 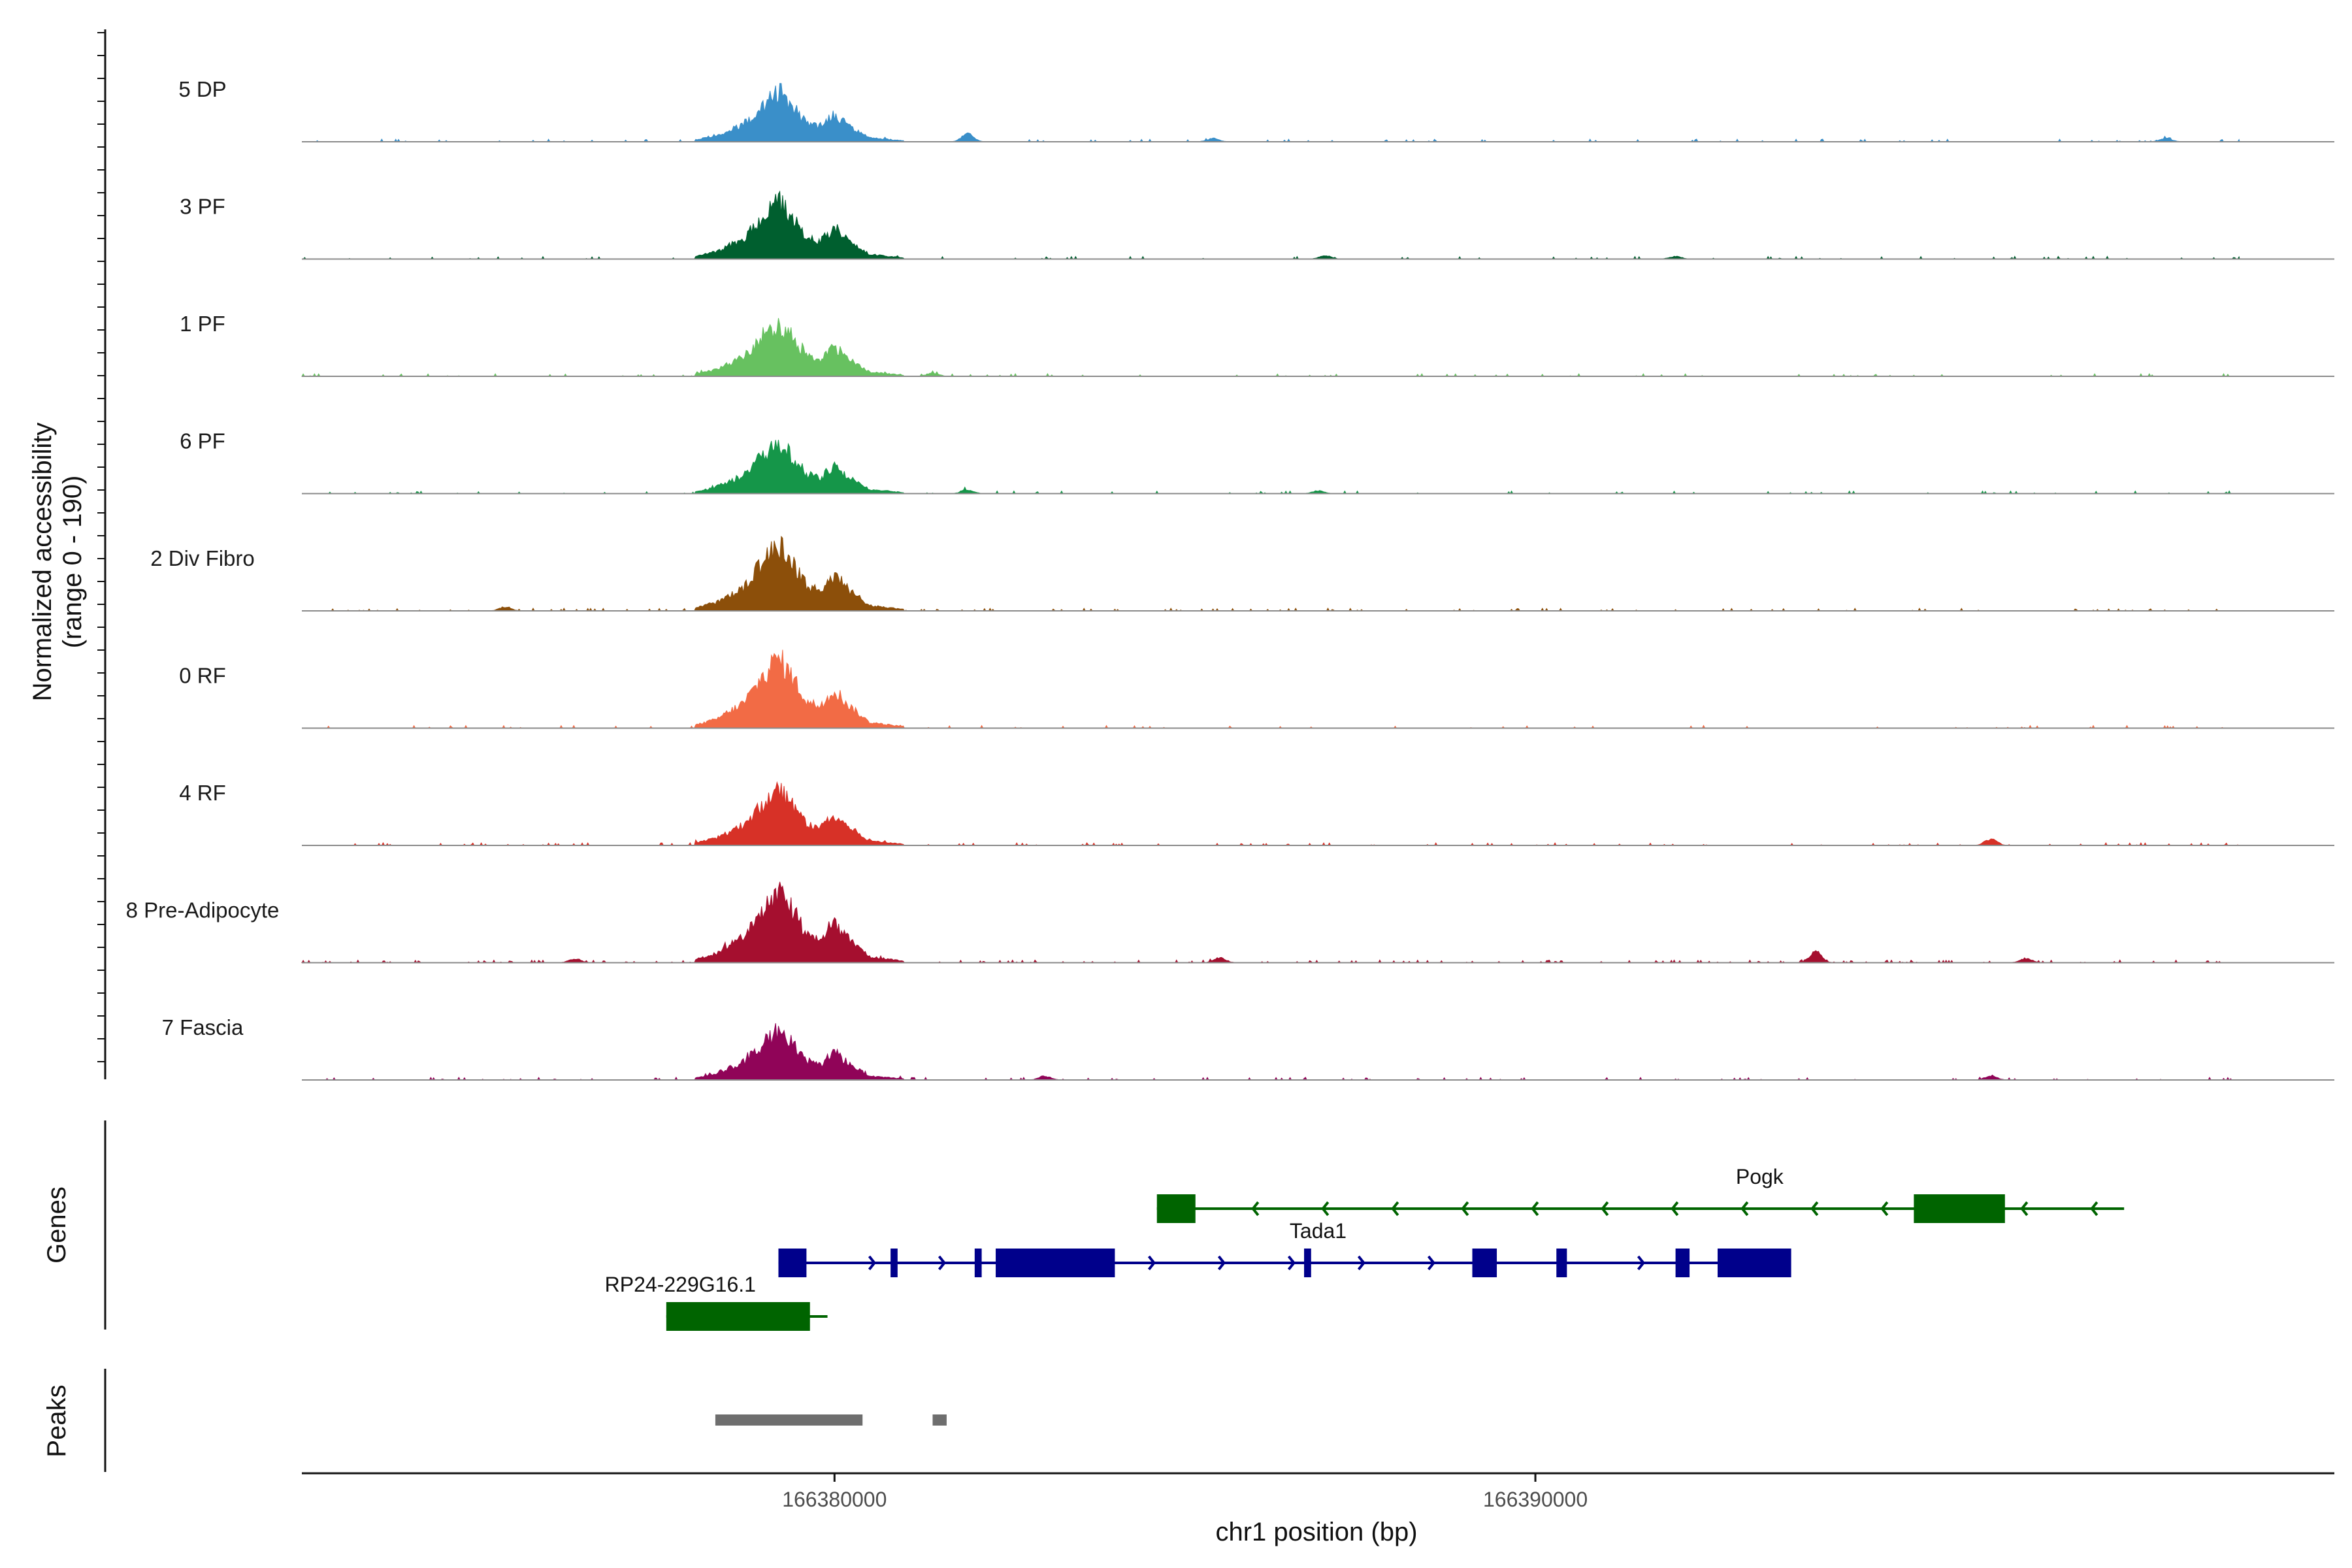 I want to click on gene-pogk: Pogk, so click(x=1640, y=1194).